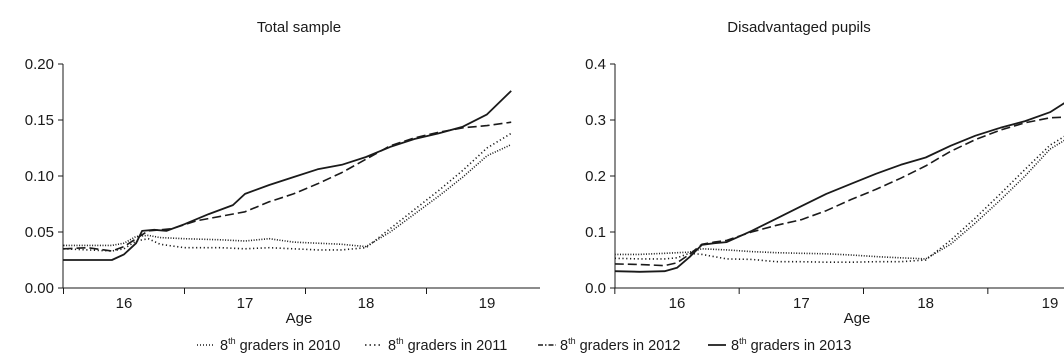 The width and height of the screenshot is (1064, 357). I want to click on y-tick-label: 0.2, so click(595, 176).